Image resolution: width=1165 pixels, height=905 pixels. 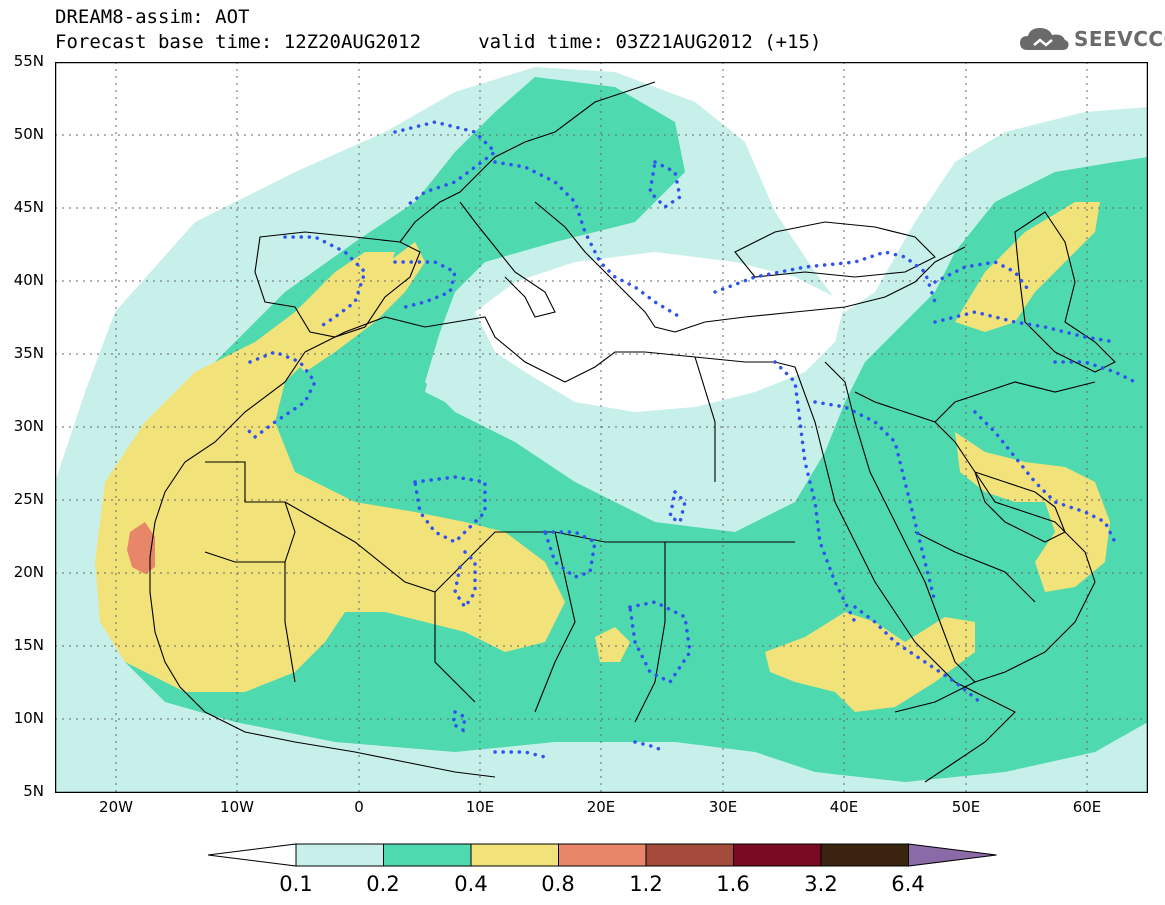 What do you see at coordinates (252, 855) in the screenshot?
I see `colorbar-under-triangle` at bounding box center [252, 855].